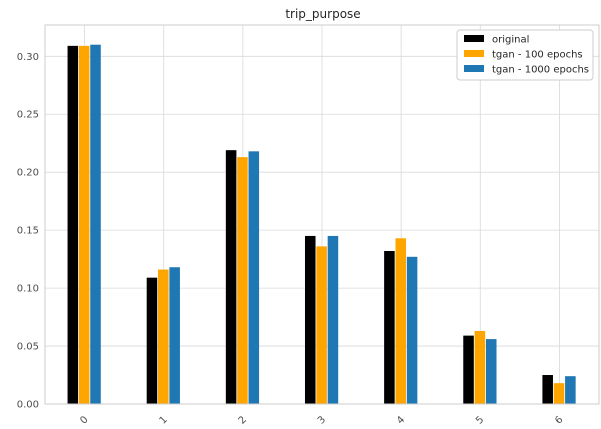  What do you see at coordinates (480, 420) in the screenshot?
I see `x-tick-label: 5` at bounding box center [480, 420].